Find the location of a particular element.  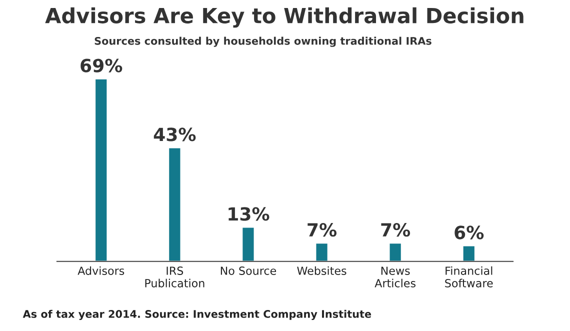

x-tick-label: Advisors is located at coordinates (101, 270).